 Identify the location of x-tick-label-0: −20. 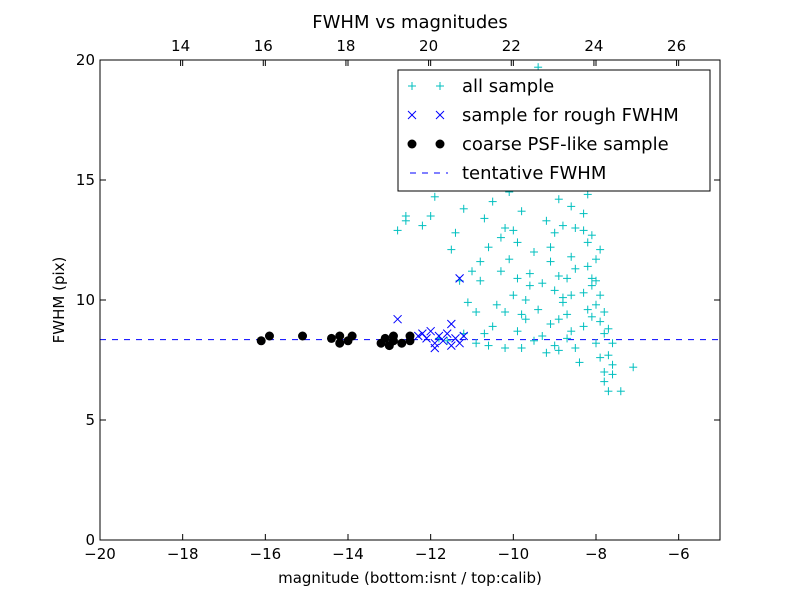
(100, 554).